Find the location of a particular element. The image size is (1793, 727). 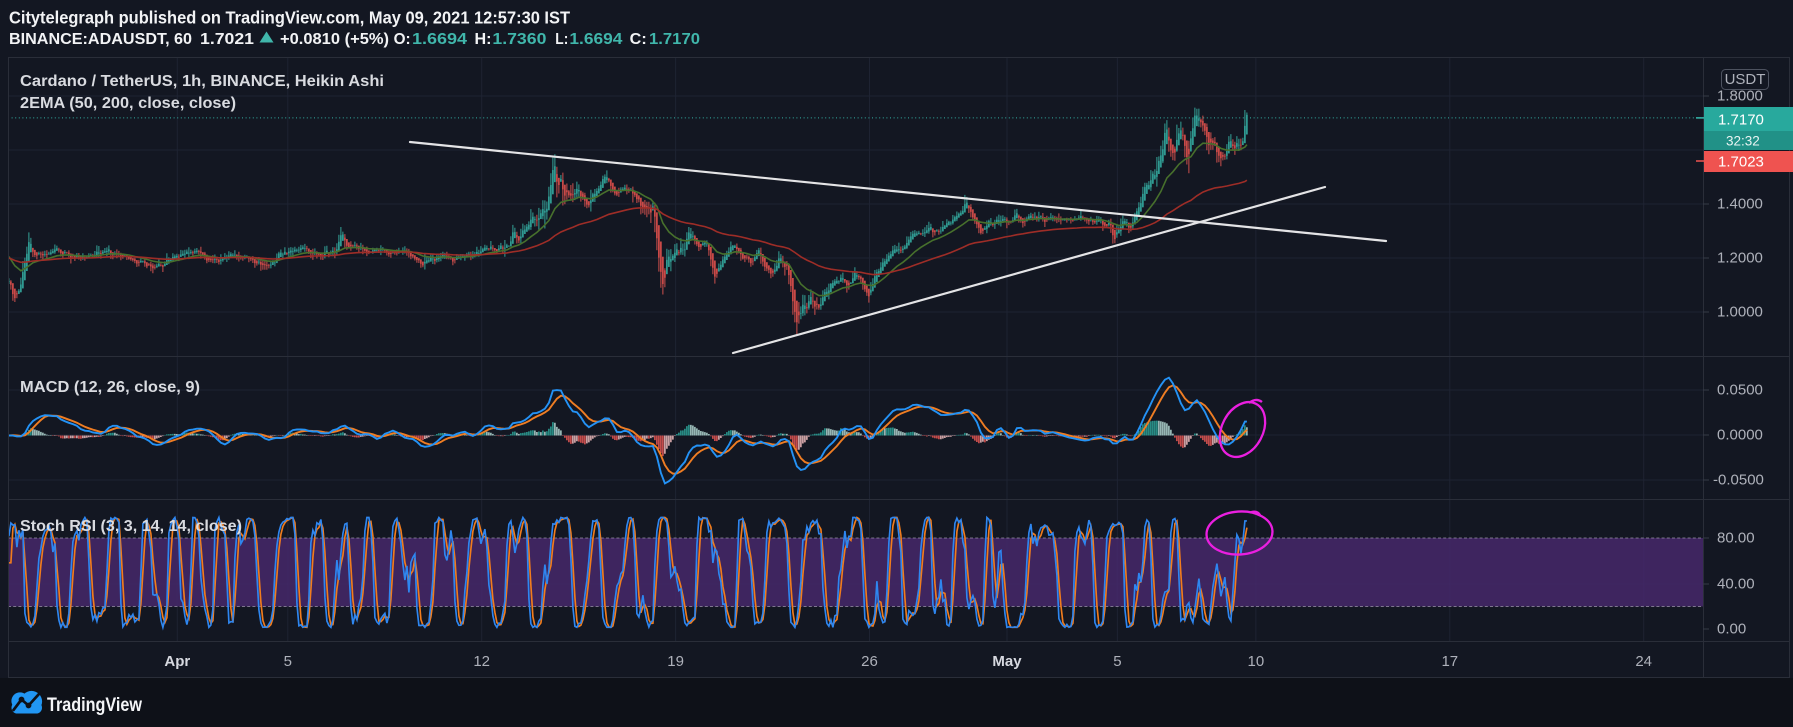

svg-text: O: is located at coordinates (402, 39).